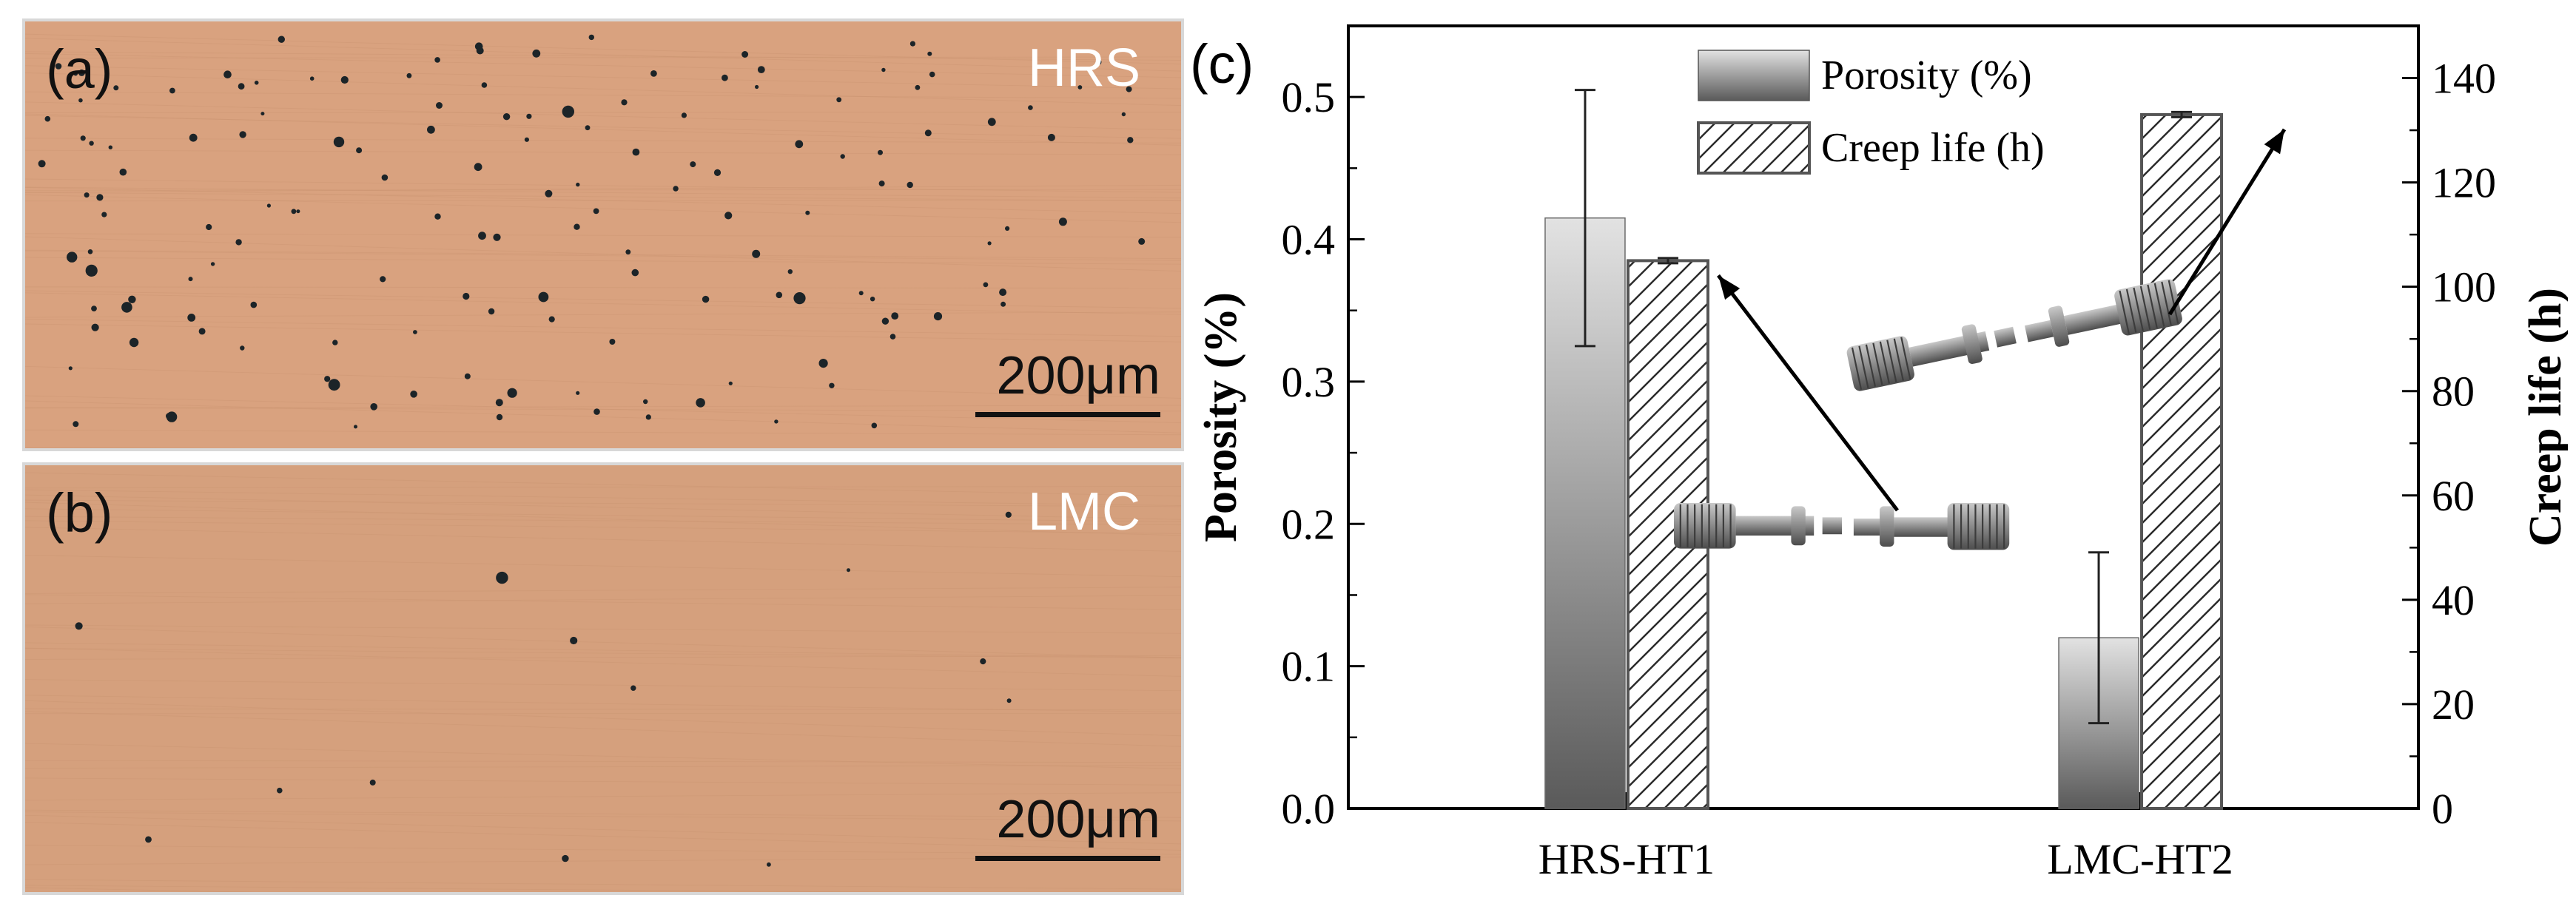 Image resolution: width=2576 pixels, height=915 pixels. I want to click on arrow-to-lmc-bar, so click(2227, 222).